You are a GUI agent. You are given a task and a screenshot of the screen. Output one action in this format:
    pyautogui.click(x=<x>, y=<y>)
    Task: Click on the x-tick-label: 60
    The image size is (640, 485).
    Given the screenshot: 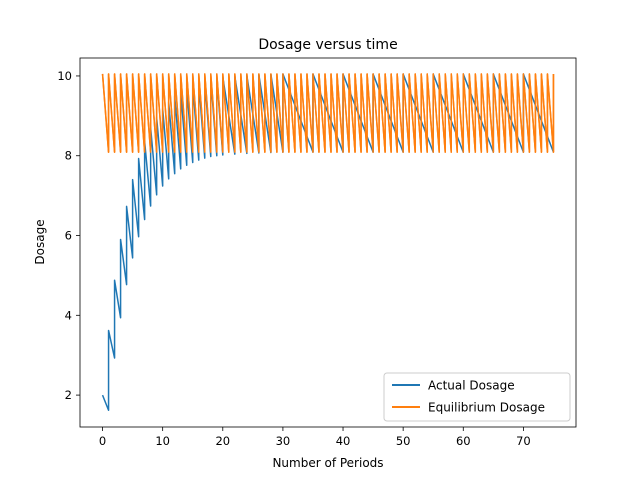 What is the action you would take?
    pyautogui.click(x=463, y=441)
    